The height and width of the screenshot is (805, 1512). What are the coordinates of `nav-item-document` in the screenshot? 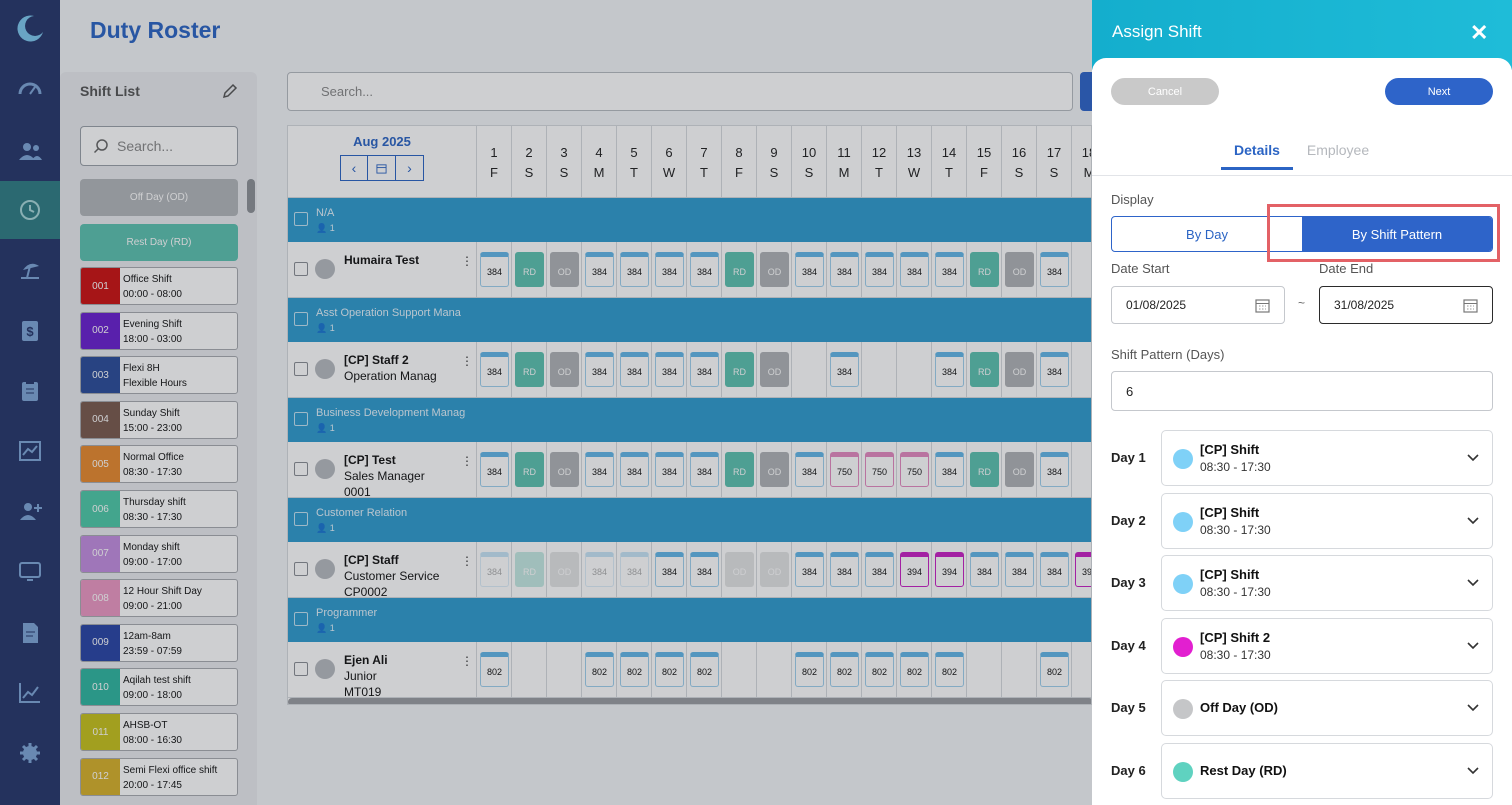 It's located at (30, 633).